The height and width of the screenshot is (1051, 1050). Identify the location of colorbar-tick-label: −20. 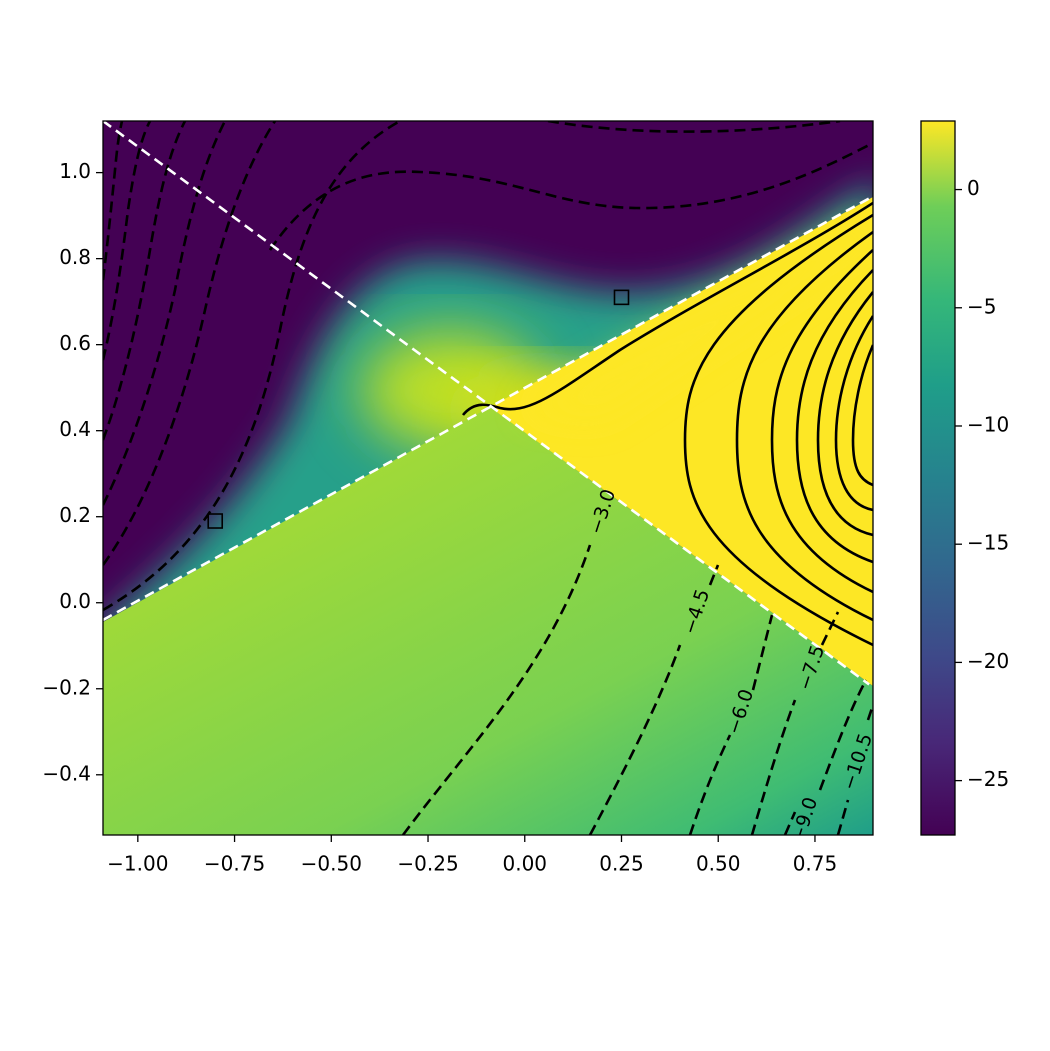
(988, 661).